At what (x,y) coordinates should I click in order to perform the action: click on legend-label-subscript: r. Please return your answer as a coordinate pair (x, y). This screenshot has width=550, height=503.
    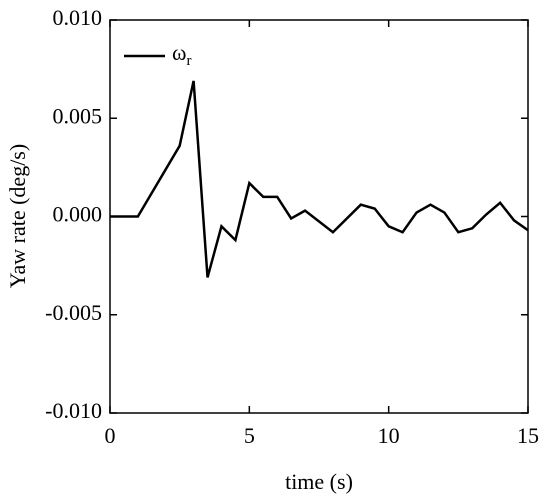
    Looking at the image, I should click on (188, 61).